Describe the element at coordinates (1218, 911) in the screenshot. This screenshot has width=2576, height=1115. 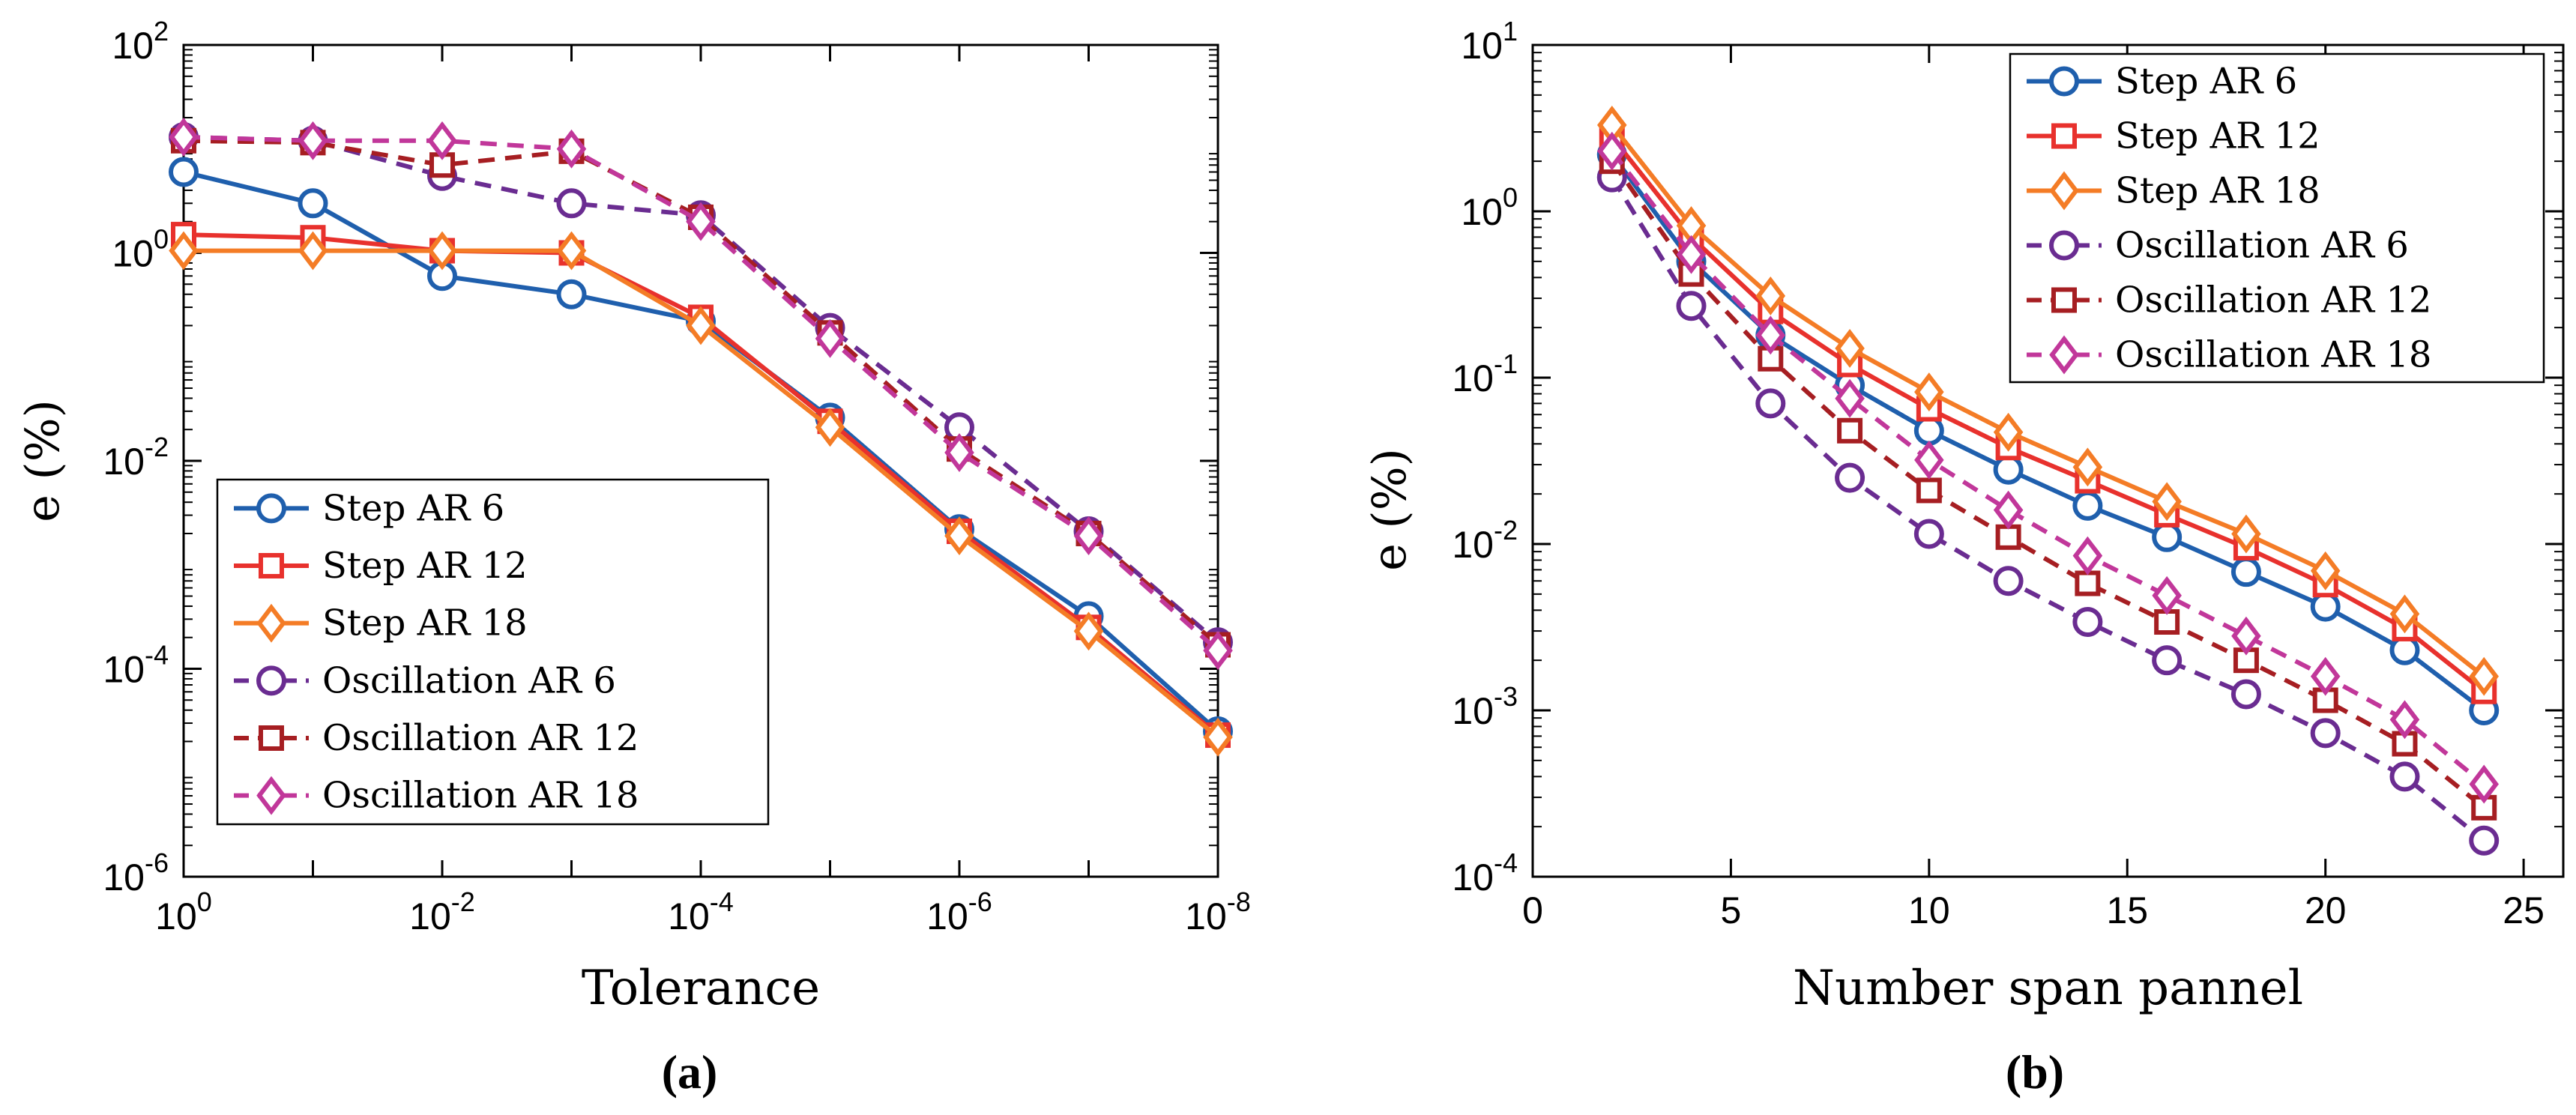
I see `x-tick-label: 10⁻⁸` at that location.